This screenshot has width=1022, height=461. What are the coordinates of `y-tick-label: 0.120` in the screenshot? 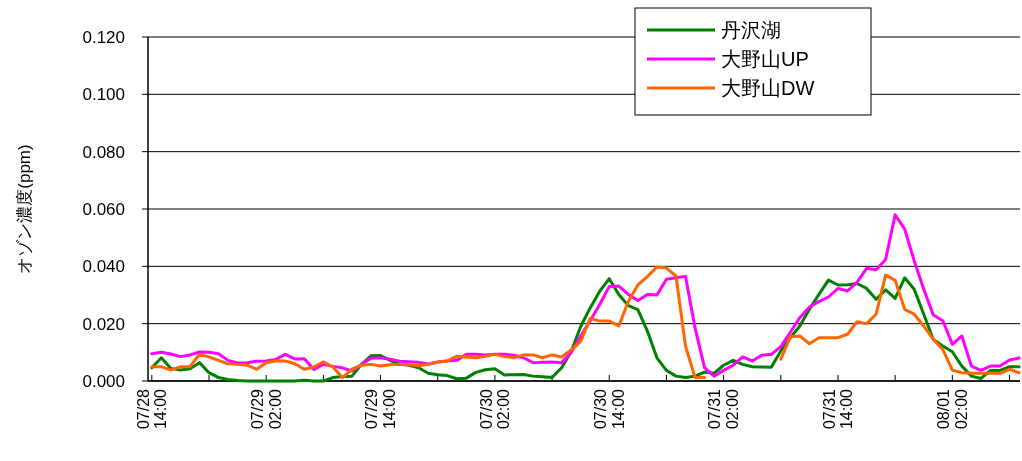 It's located at (103, 37).